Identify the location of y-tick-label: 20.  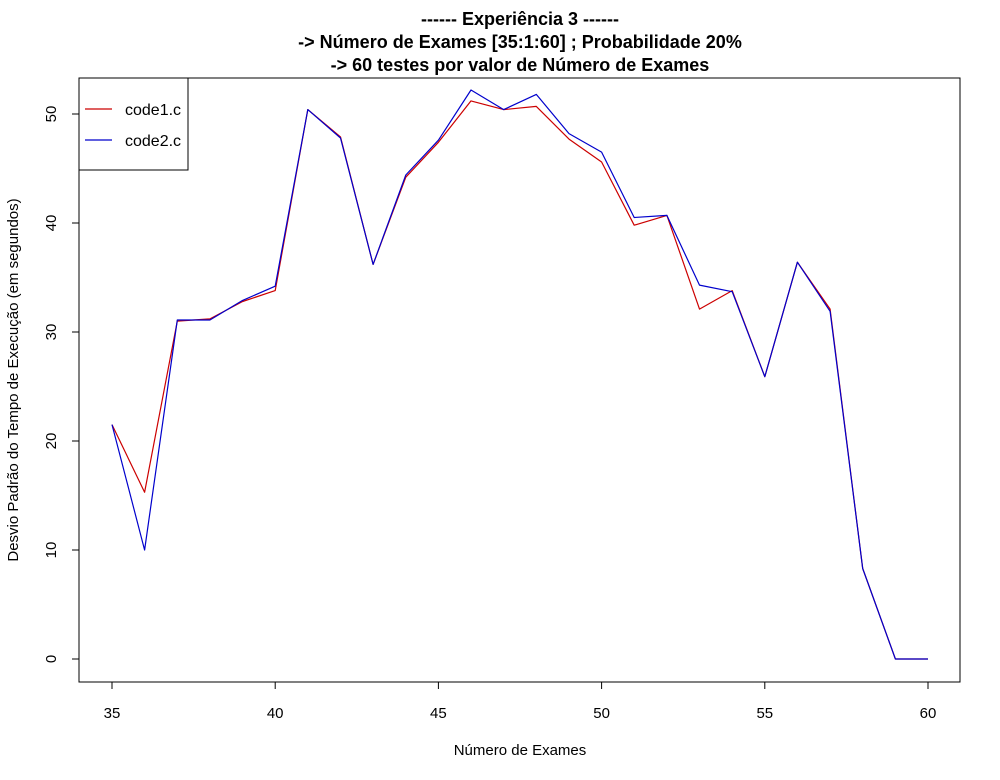
(51, 441).